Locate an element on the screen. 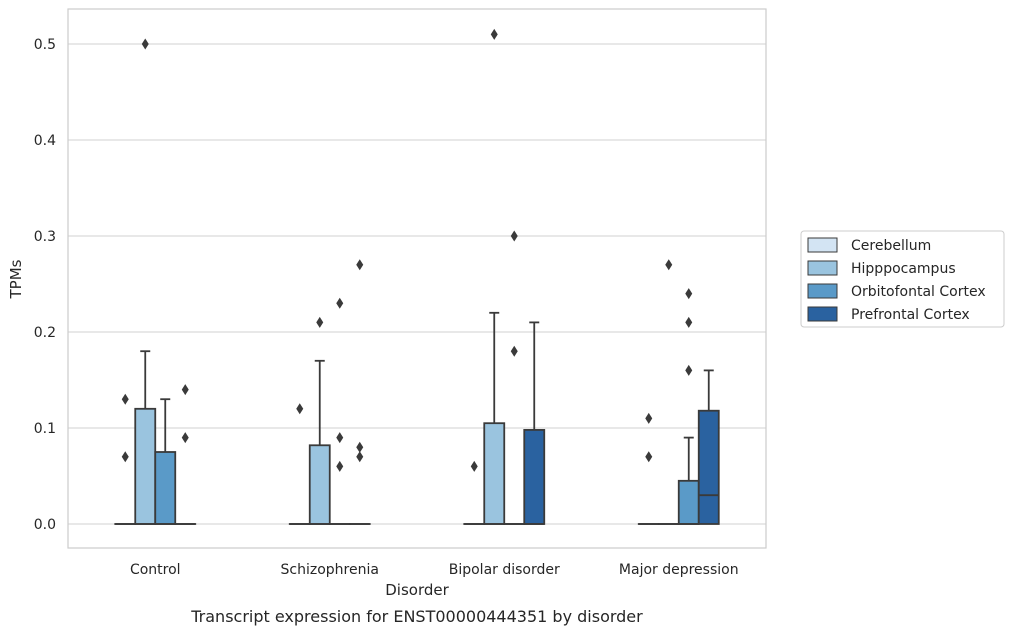 The height and width of the screenshot is (634, 1014). box-schizophrenia-orbitofontal-cortex is located at coordinates (339, 411).